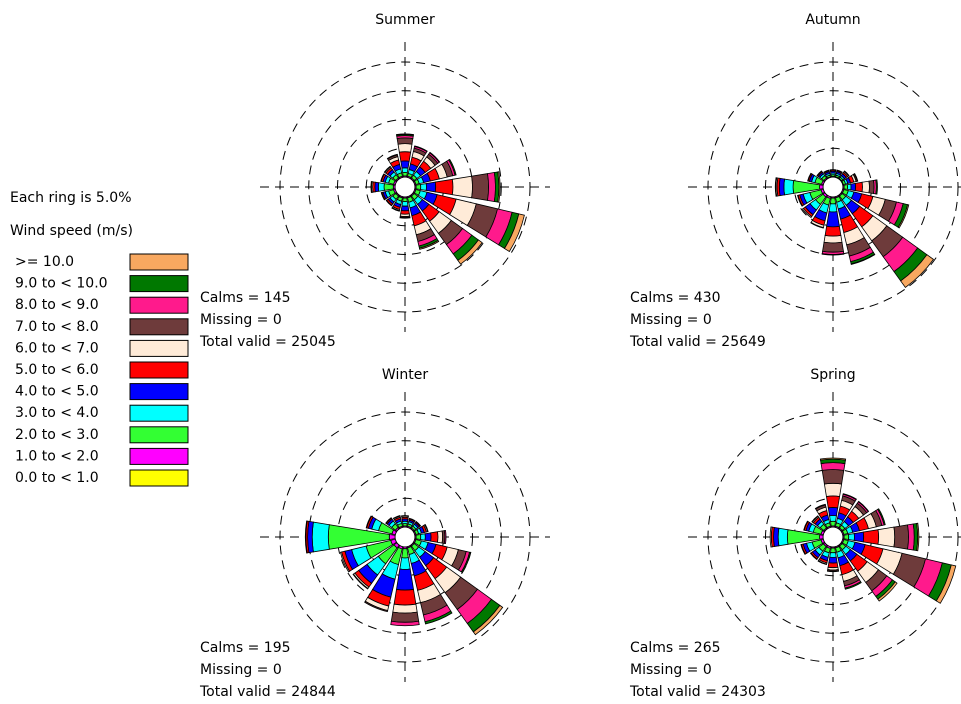 This screenshot has height=704, width=961. Describe the element at coordinates (57, 478) in the screenshot. I see `legend-label: 0.0 to < 1.0` at that location.